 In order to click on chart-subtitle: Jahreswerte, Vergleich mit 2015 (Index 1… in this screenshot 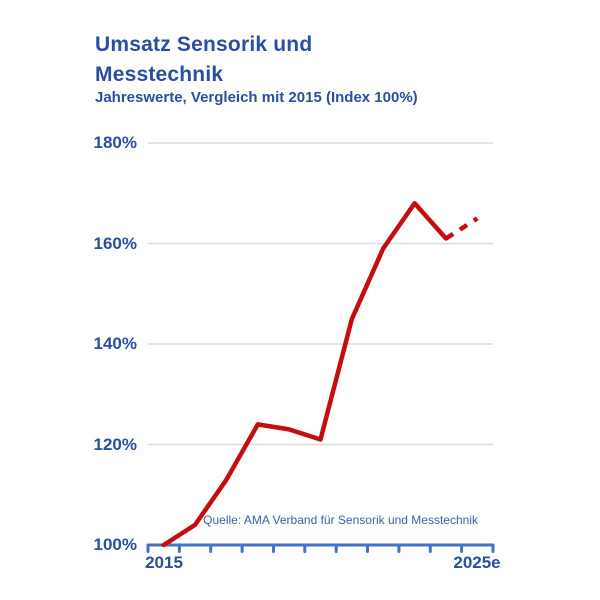, I will do `click(256, 97)`.